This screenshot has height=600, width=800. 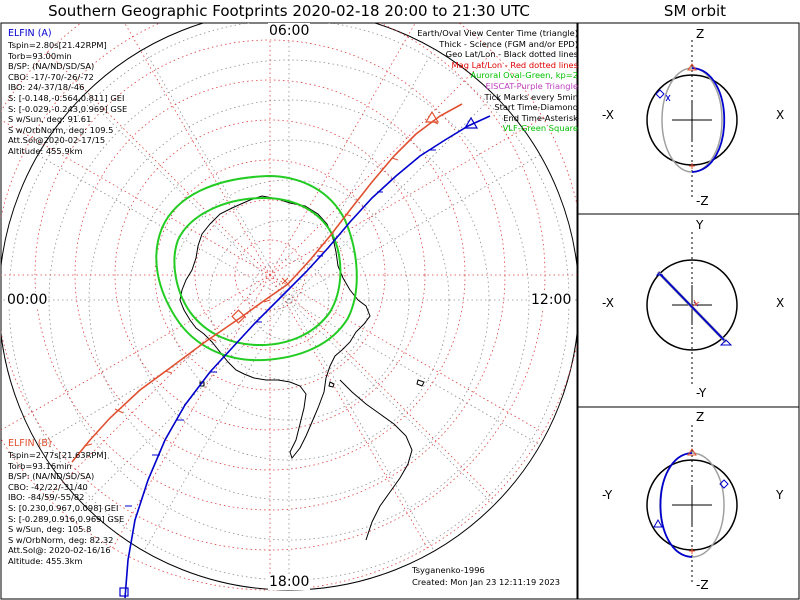 What do you see at coordinates (608, 115) in the screenshot?
I see `sm1-left-label: -X` at bounding box center [608, 115].